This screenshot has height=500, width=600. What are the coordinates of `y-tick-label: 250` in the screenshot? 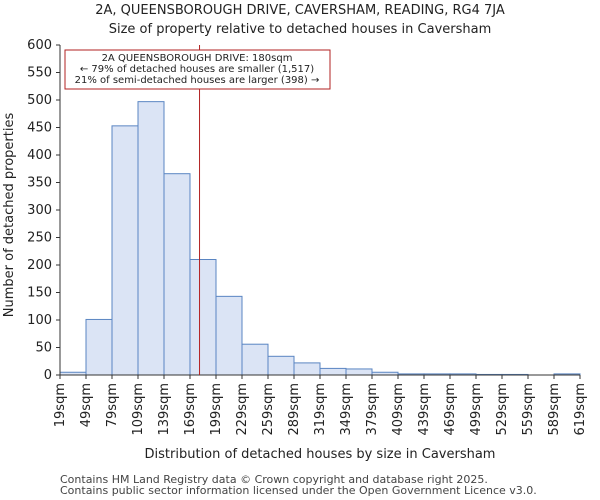 It's located at (39, 238).